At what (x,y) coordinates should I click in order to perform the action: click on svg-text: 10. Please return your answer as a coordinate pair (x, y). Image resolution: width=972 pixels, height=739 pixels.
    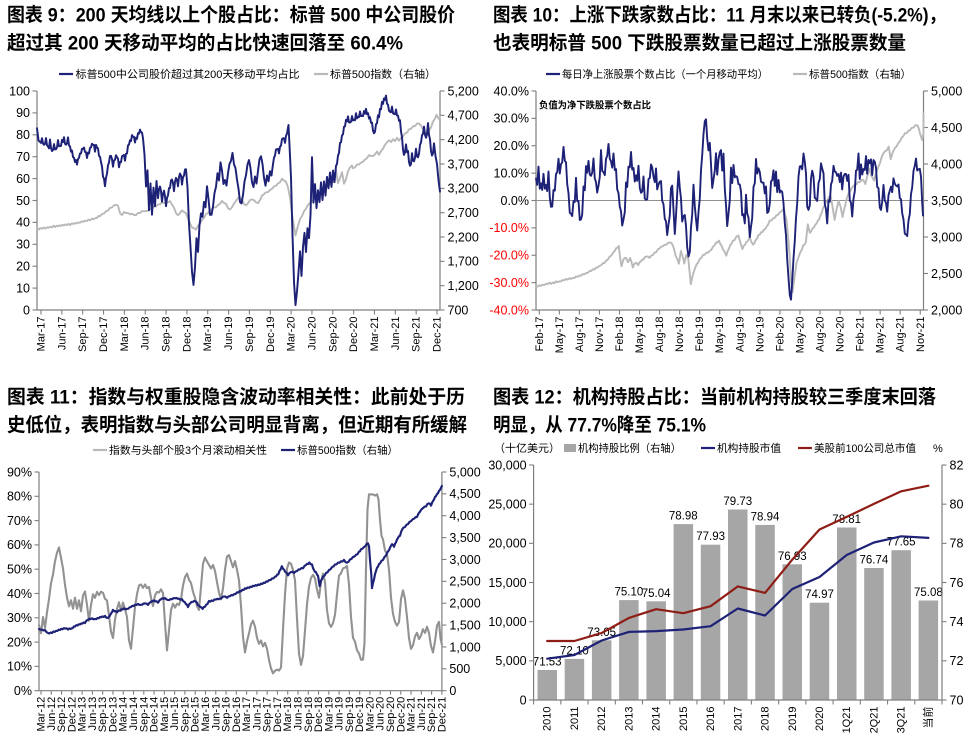
    Looking at the image, I should click on (23, 288).